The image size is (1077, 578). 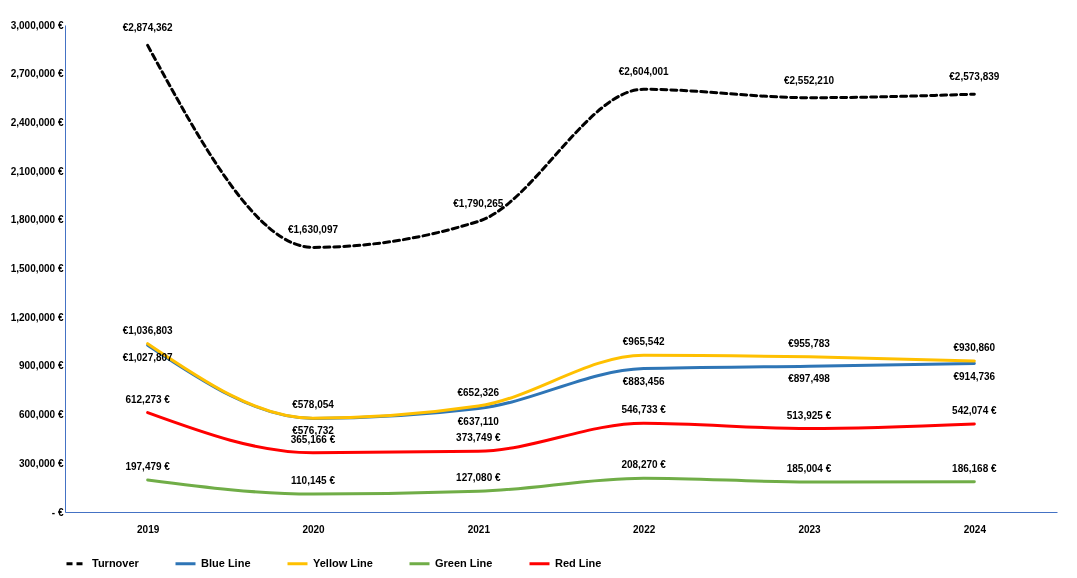 What do you see at coordinates (974, 376) in the screenshot?
I see `data-label: €914,736` at bounding box center [974, 376].